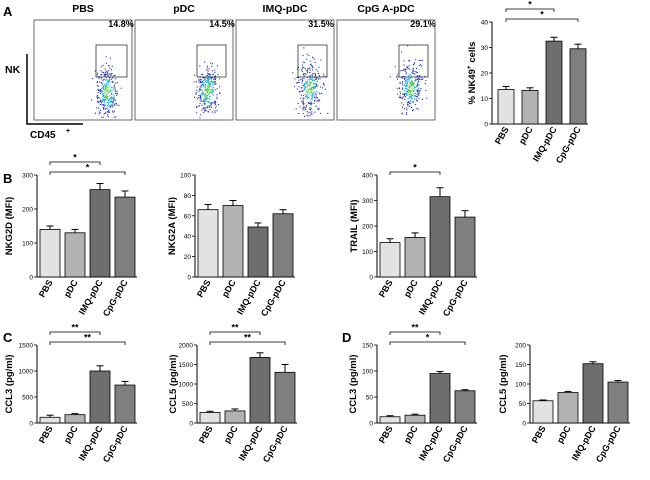 The image size is (650, 480). What do you see at coordinates (370, 398) in the screenshot?
I see `y-tick-label: 50` at bounding box center [370, 398].